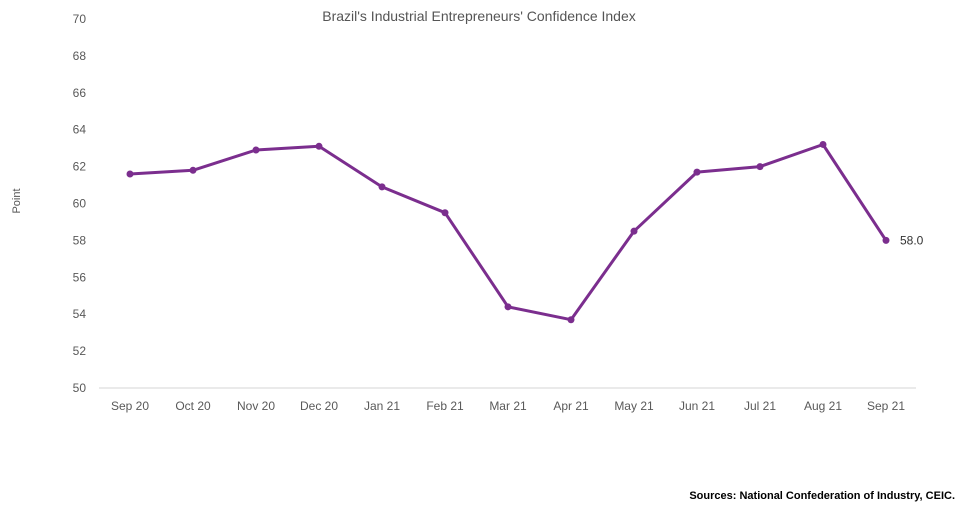 The height and width of the screenshot is (510, 961). I want to click on y-tick-label: 68, so click(80, 56).